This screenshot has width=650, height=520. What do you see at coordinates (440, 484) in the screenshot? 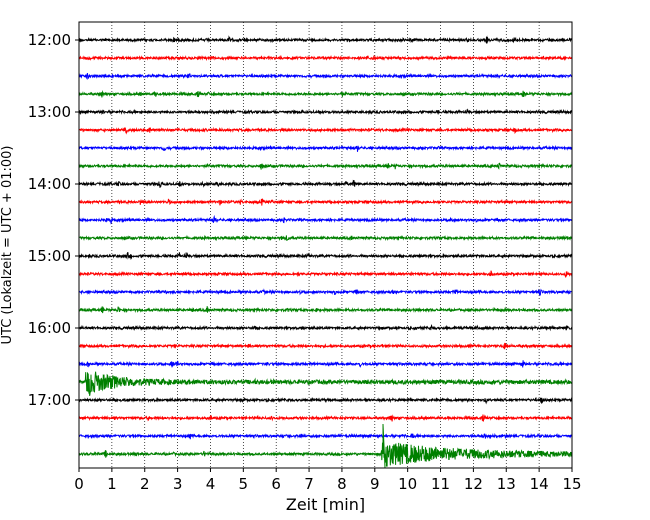
I see `x-tick-label: 11` at bounding box center [440, 484].